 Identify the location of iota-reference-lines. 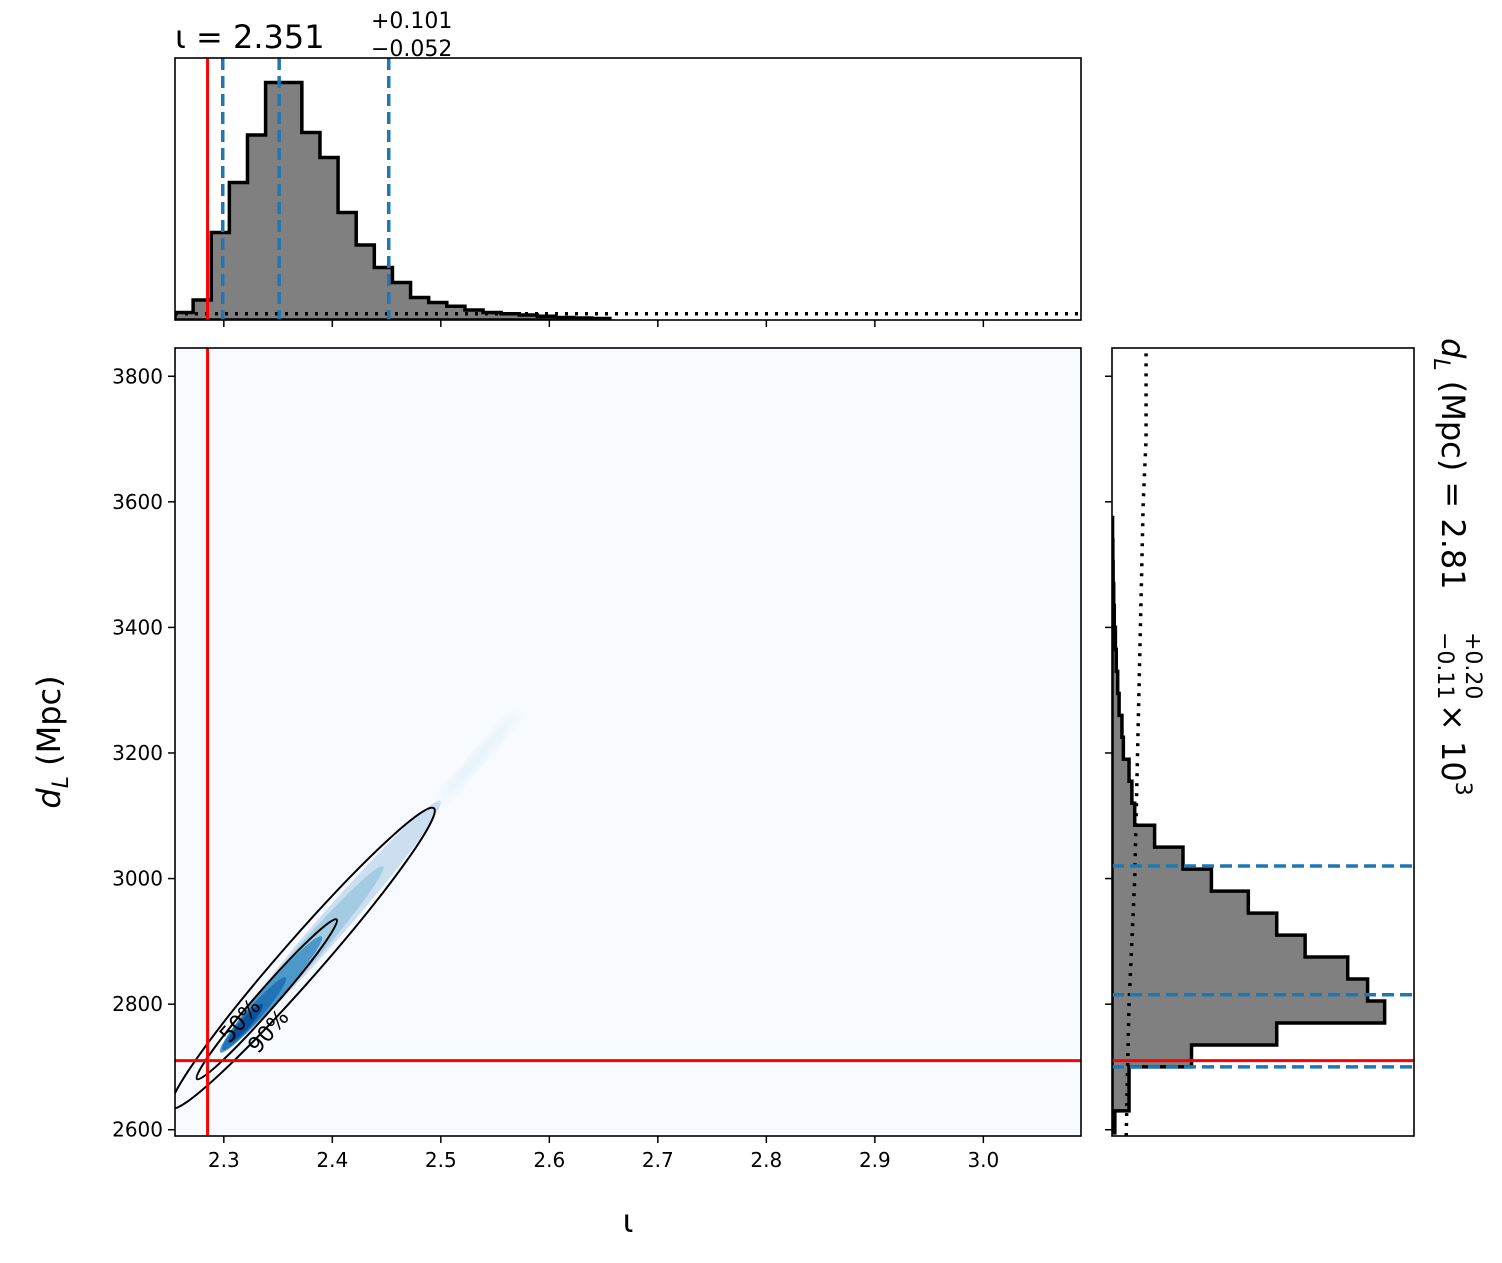
(298, 189).